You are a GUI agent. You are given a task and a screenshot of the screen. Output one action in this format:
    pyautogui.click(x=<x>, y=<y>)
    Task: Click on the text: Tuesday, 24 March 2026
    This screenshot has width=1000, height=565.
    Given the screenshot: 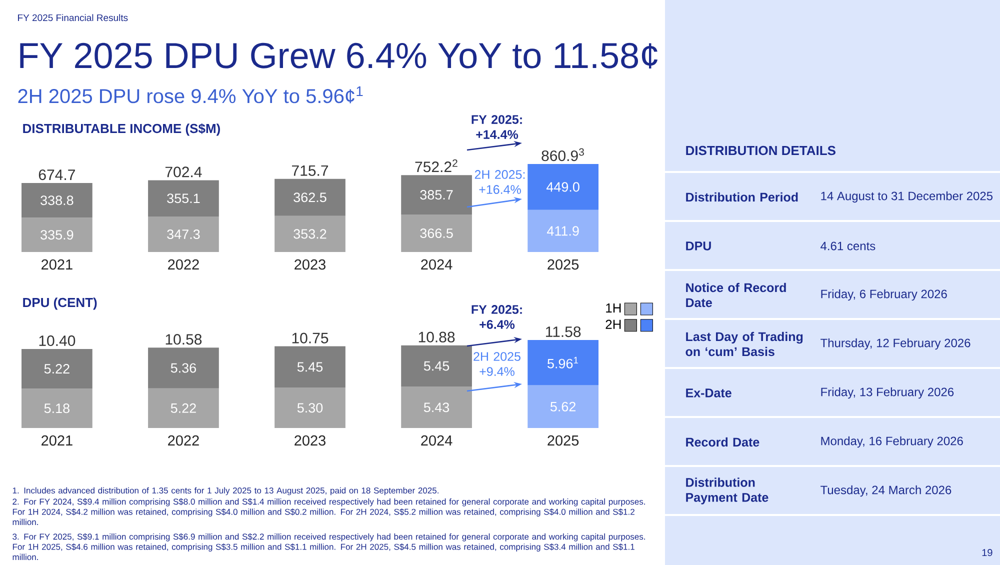 What is the action you would take?
    pyautogui.click(x=886, y=491)
    